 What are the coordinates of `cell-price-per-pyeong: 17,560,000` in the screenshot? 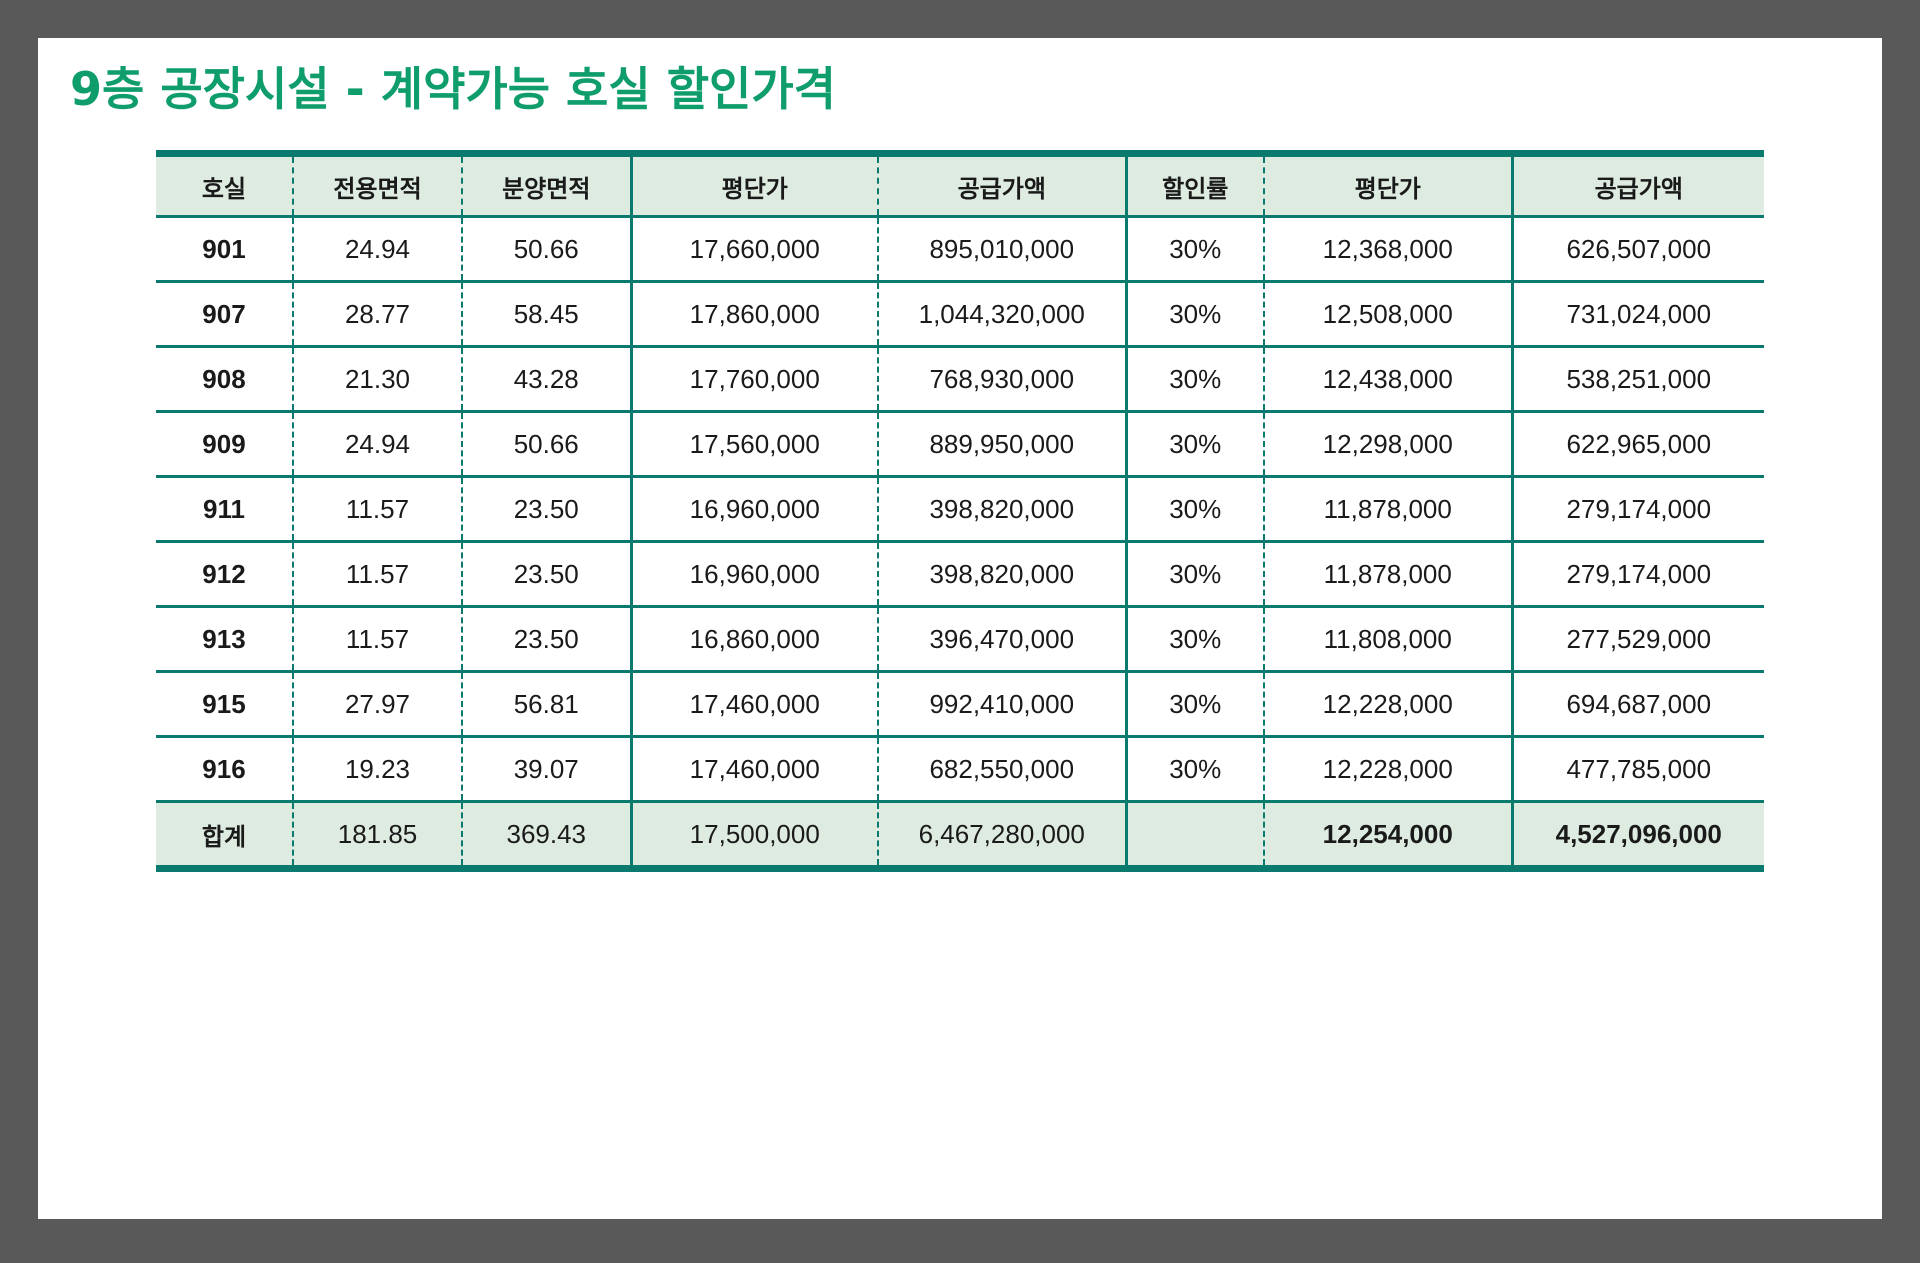 It's located at (754, 444).